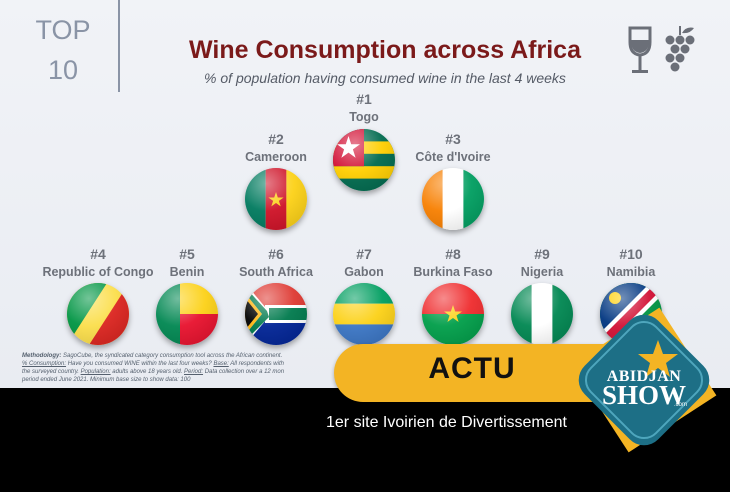 The image size is (730, 492). What do you see at coordinates (472, 368) in the screenshot?
I see `actu-label: ACTU` at bounding box center [472, 368].